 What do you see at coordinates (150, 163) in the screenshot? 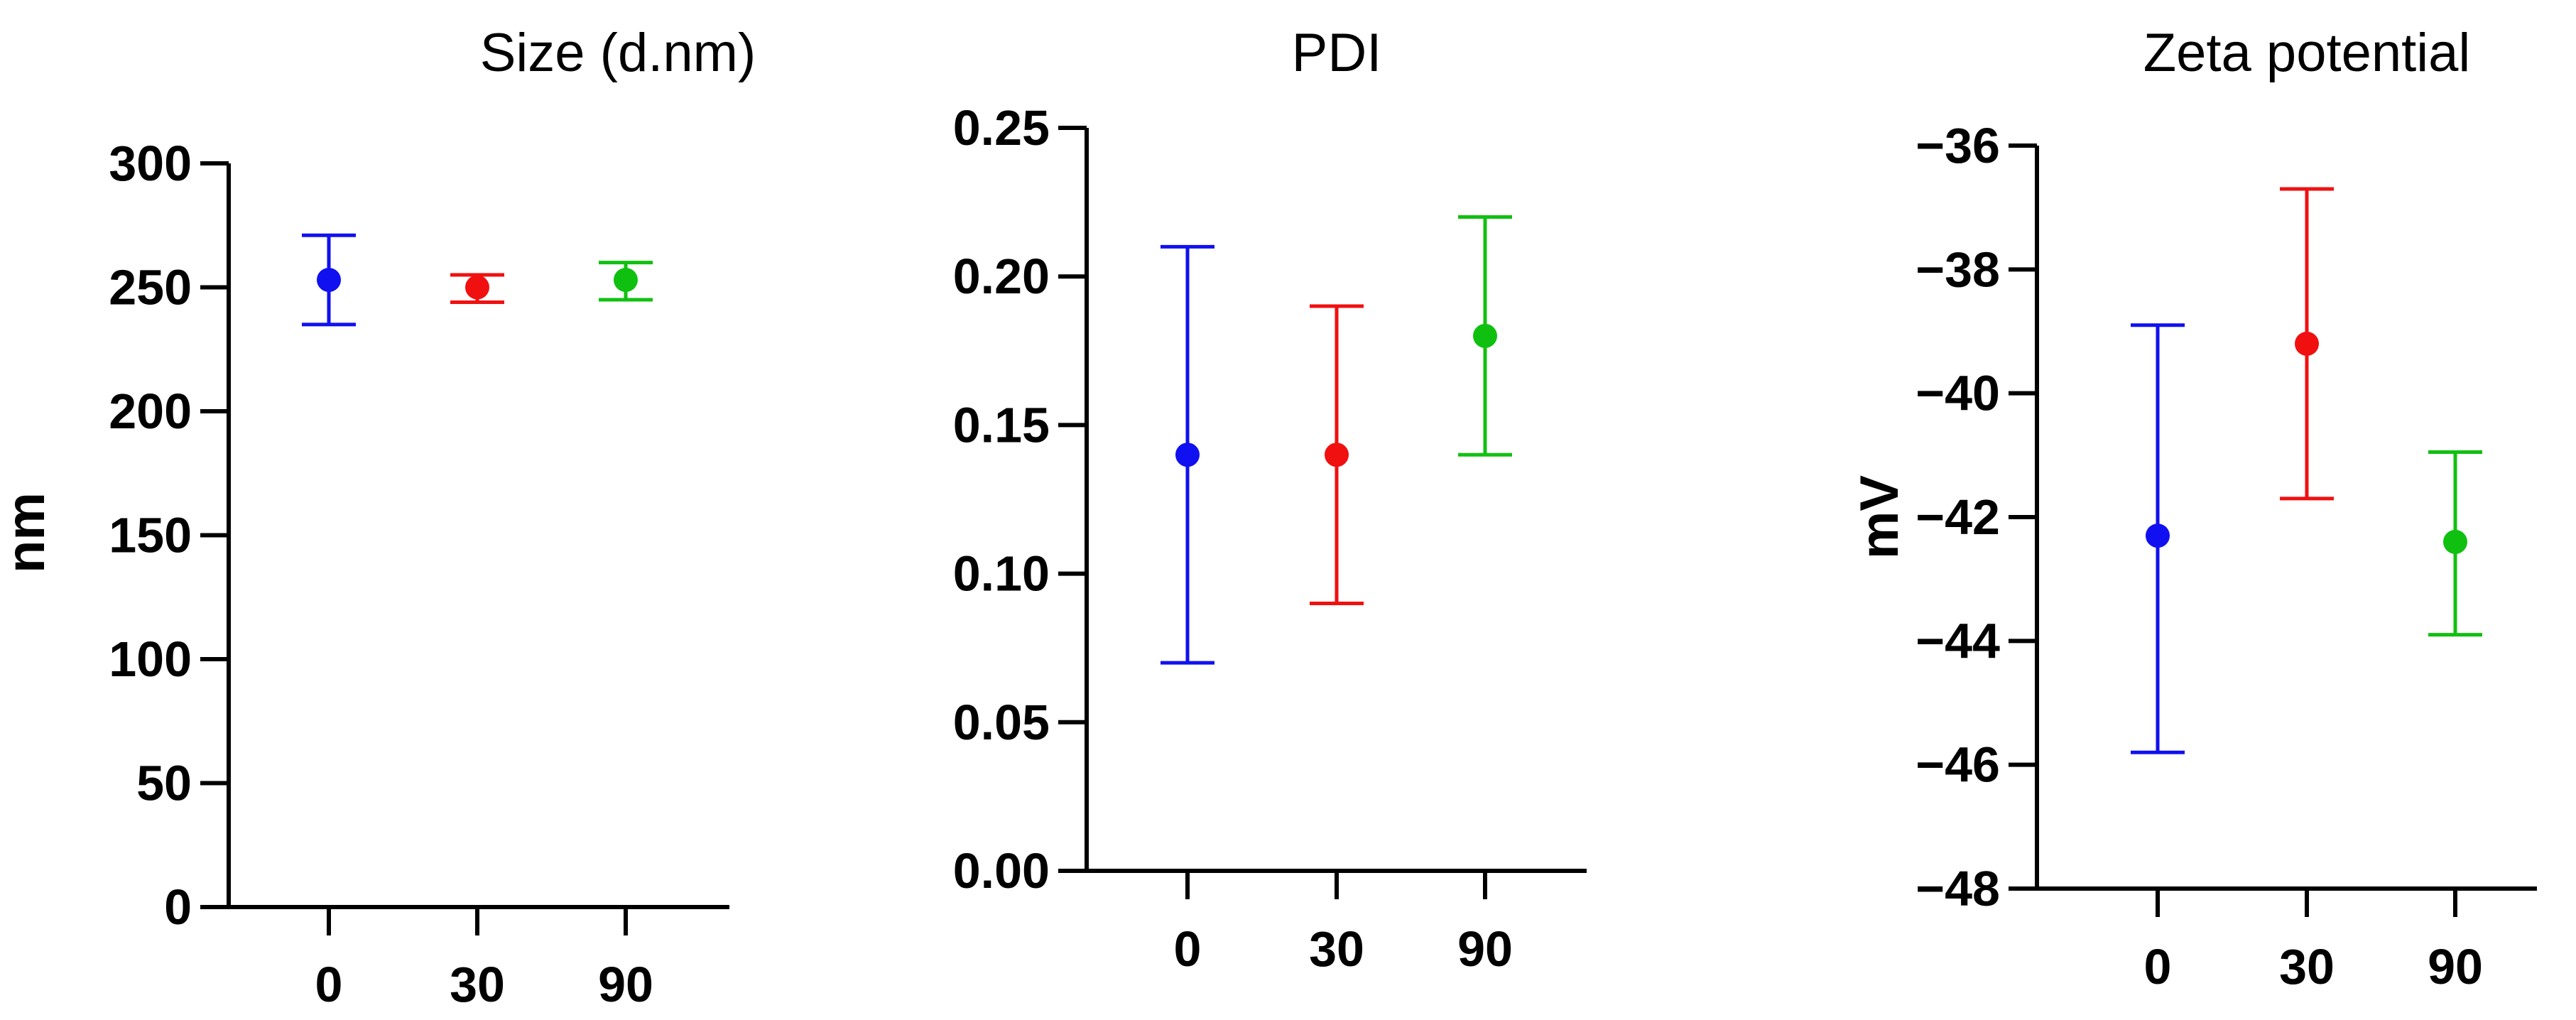
I see `y-tick-label: 300` at bounding box center [150, 163].